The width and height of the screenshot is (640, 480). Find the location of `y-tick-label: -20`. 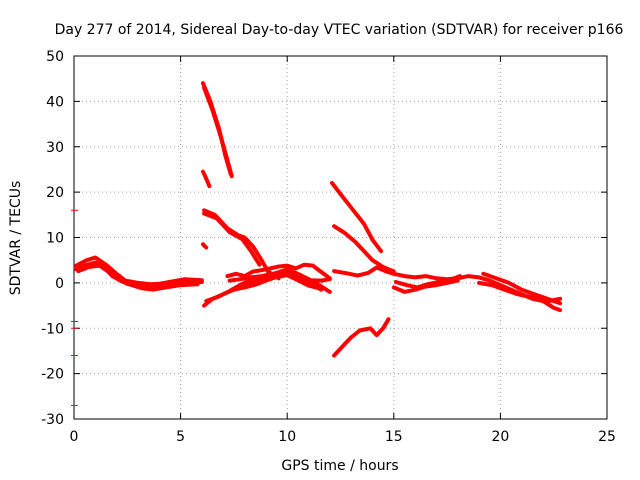

y-tick-label: -20 is located at coordinates (52, 375).